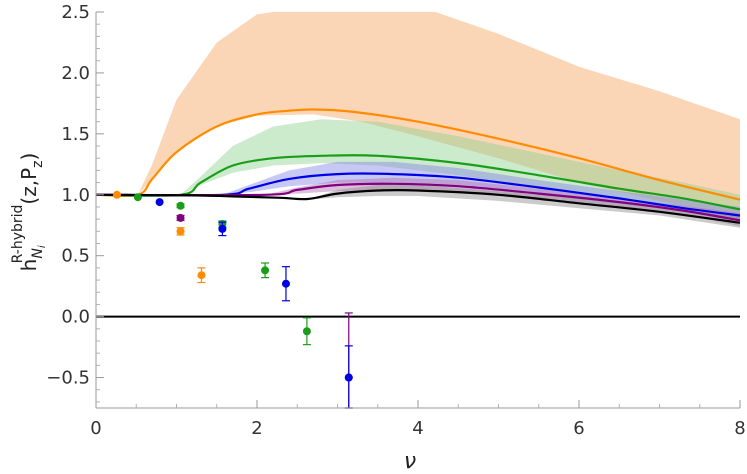 The height and width of the screenshot is (474, 747). I want to click on svg-text:hNiR-hybrid(z,Pz): hNi R-hybrid(z,Pz), so click(29, 212).